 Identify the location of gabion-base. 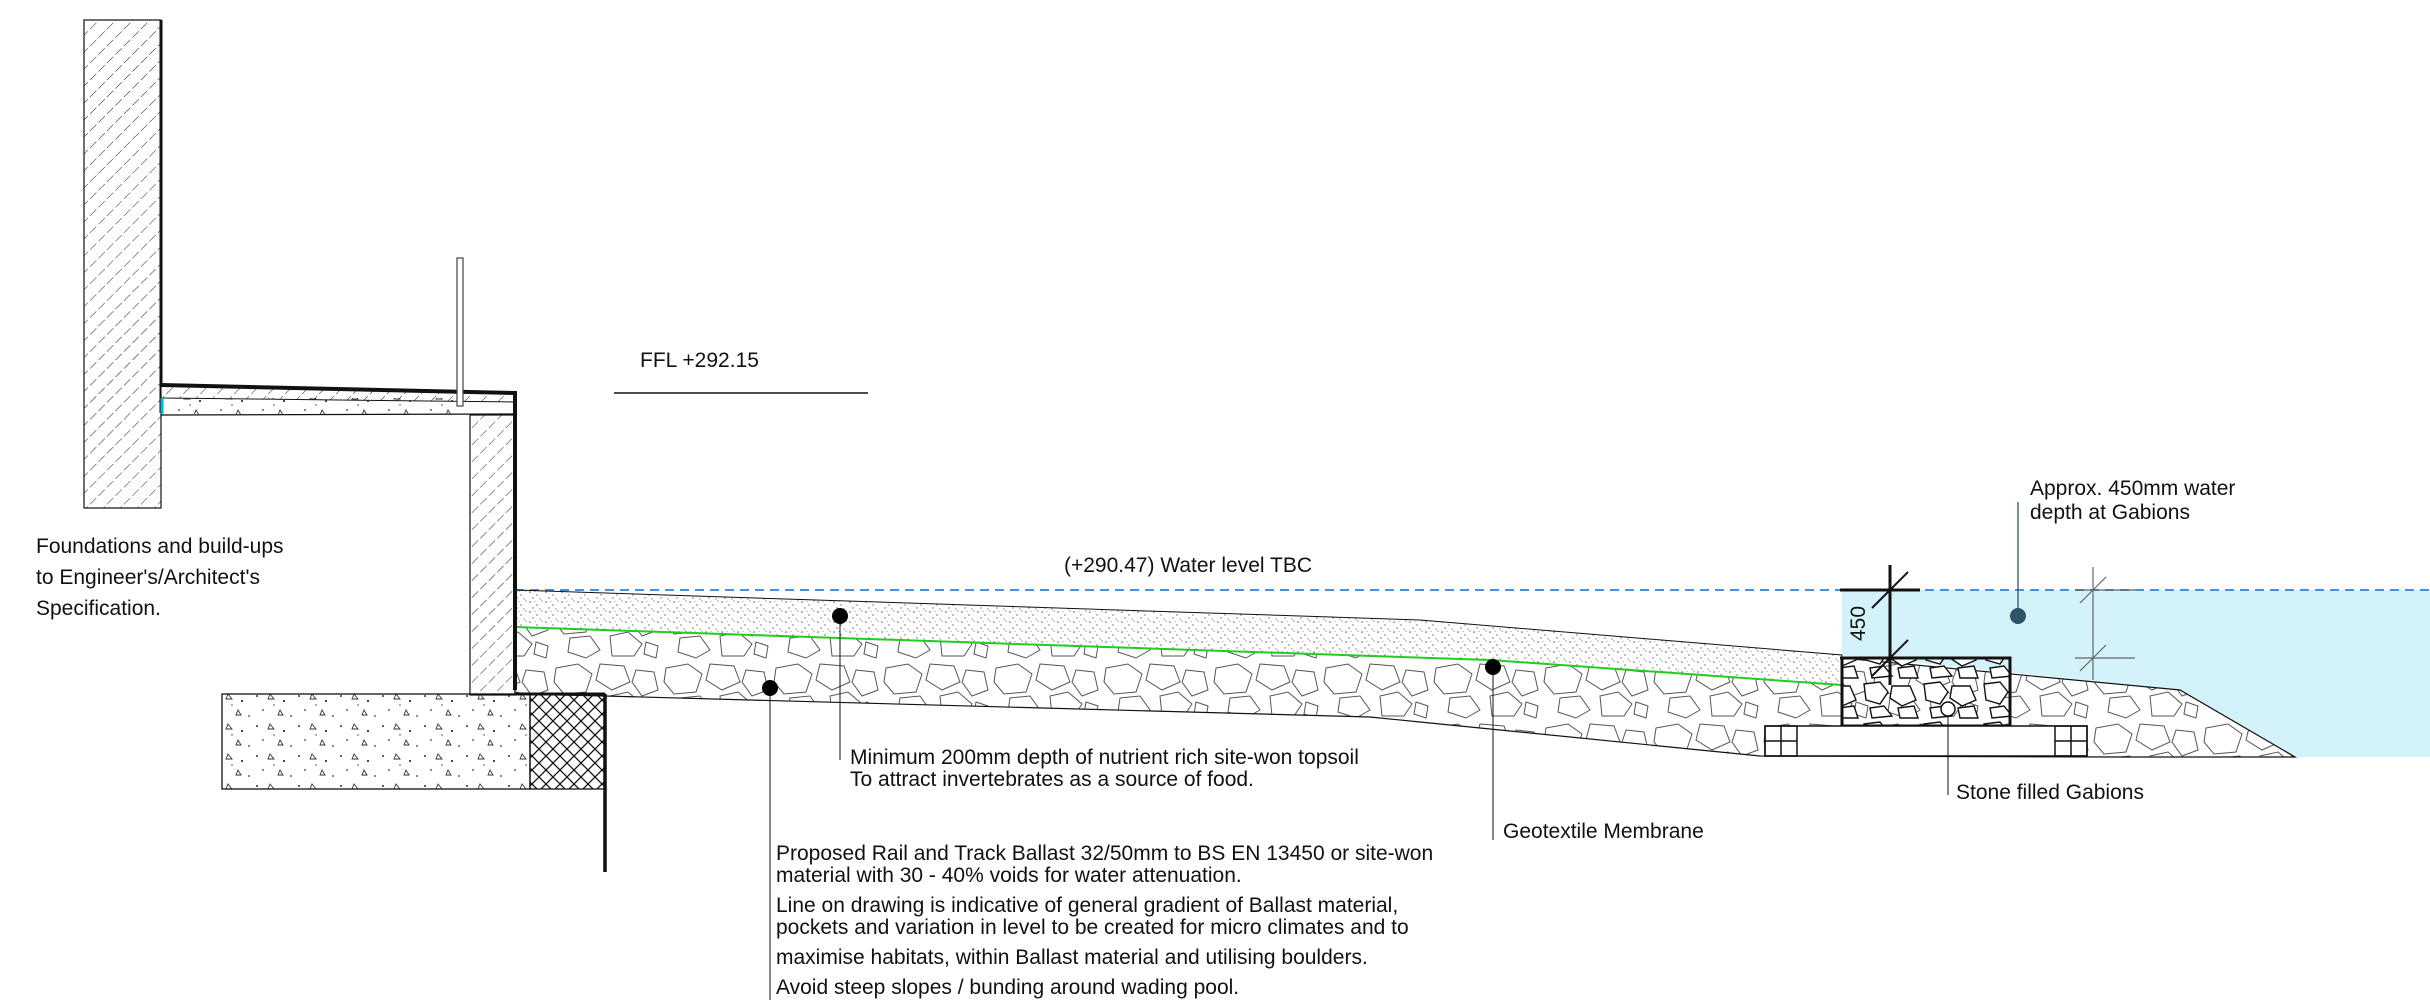
(1926, 741).